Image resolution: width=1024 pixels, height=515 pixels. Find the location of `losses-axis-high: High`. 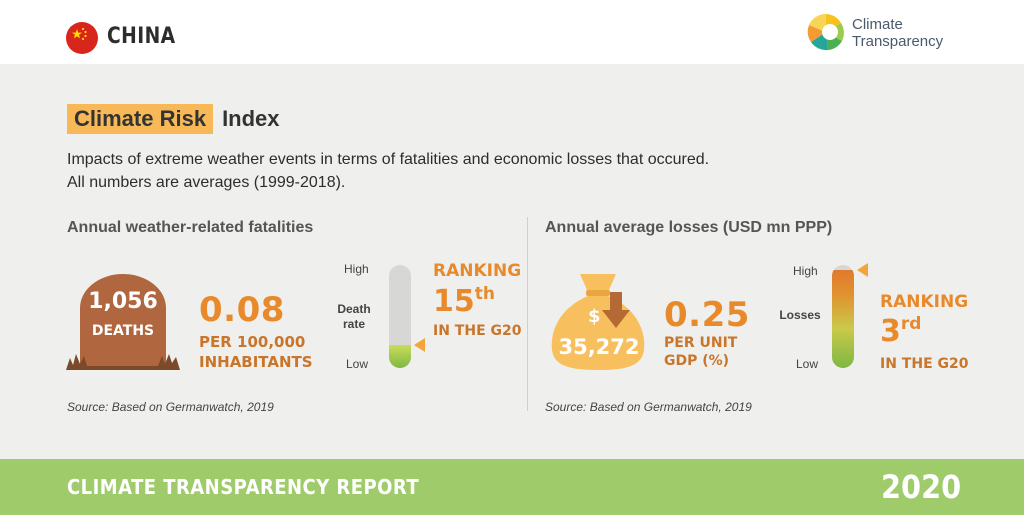

losses-axis-high: High is located at coordinates (805, 271).